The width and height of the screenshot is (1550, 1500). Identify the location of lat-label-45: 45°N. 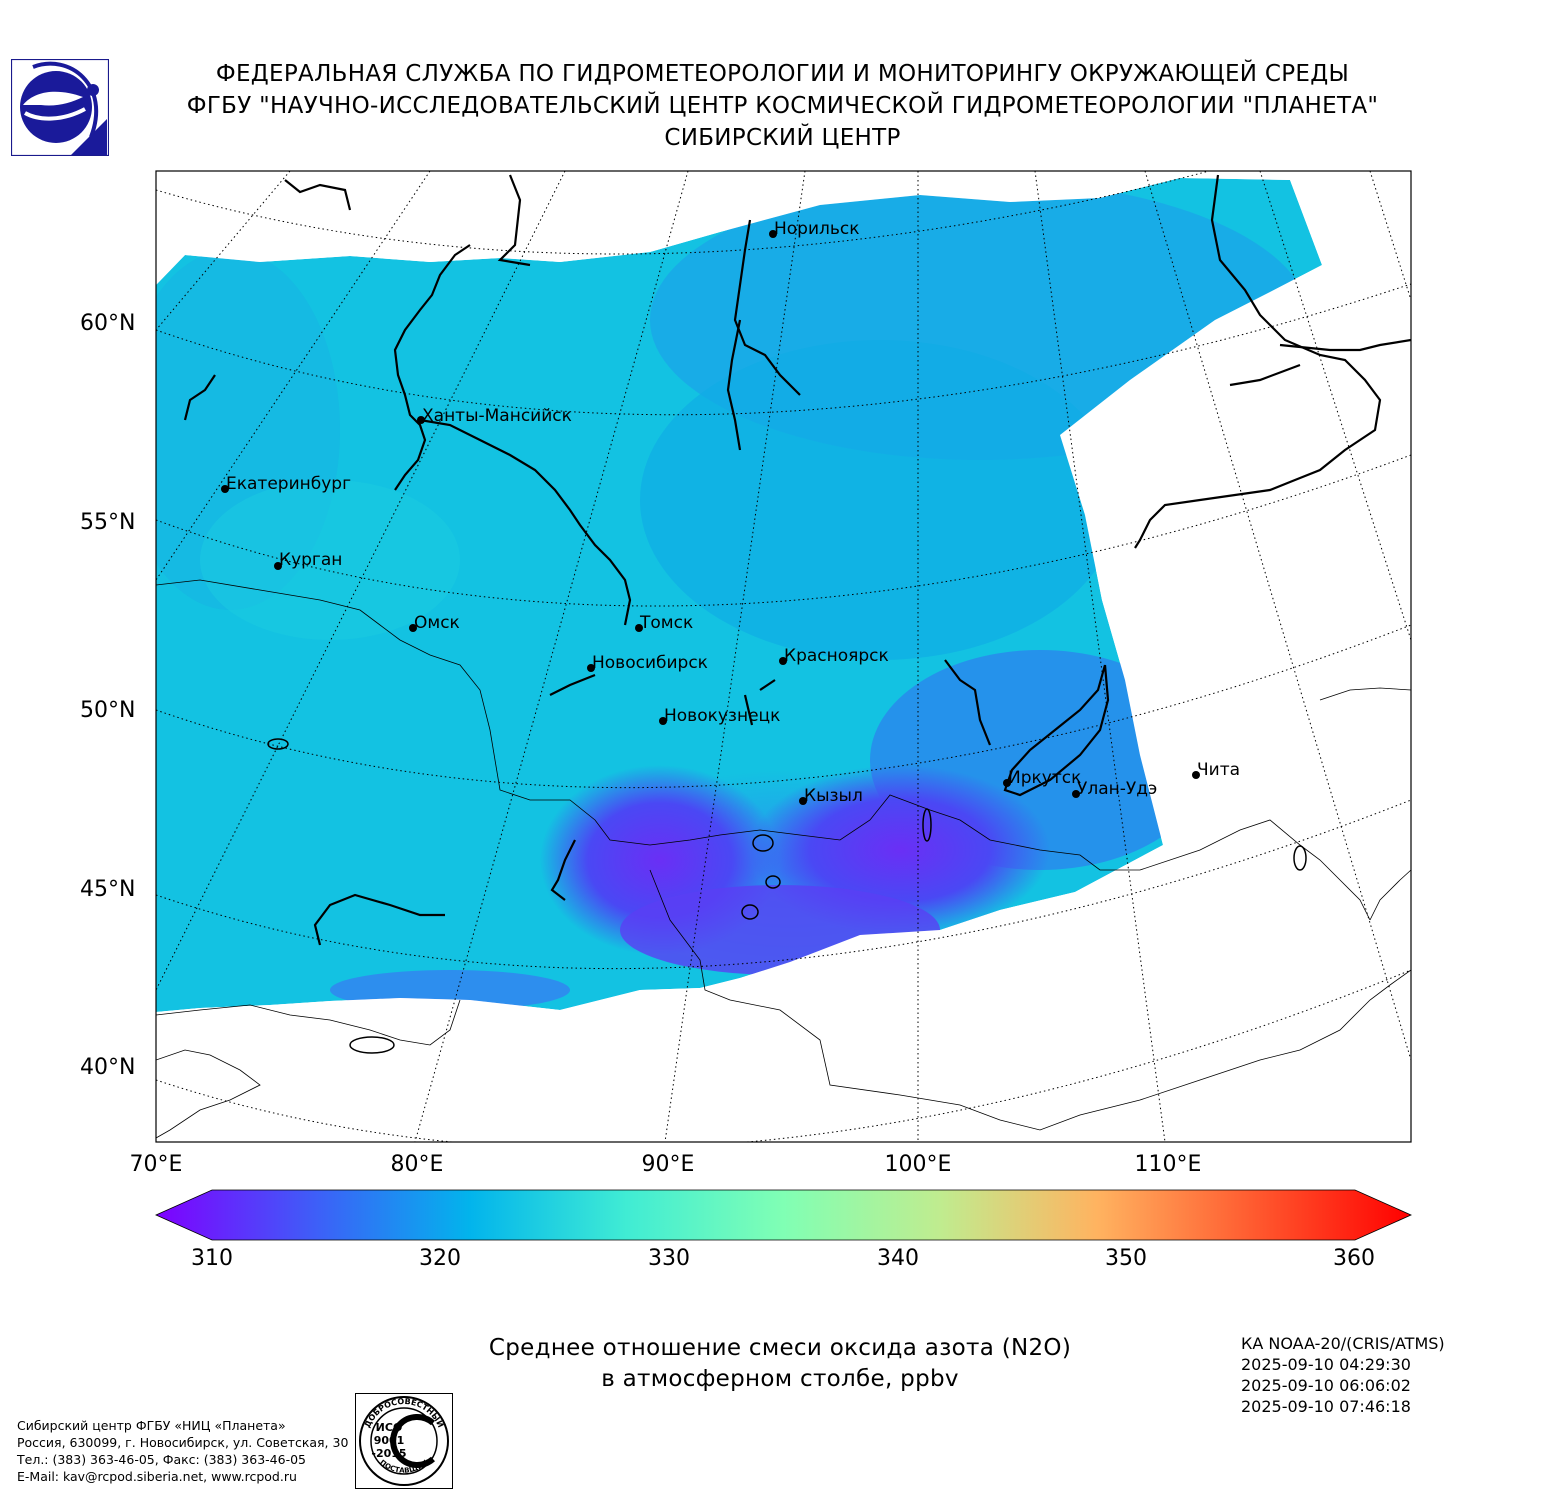
(108, 889).